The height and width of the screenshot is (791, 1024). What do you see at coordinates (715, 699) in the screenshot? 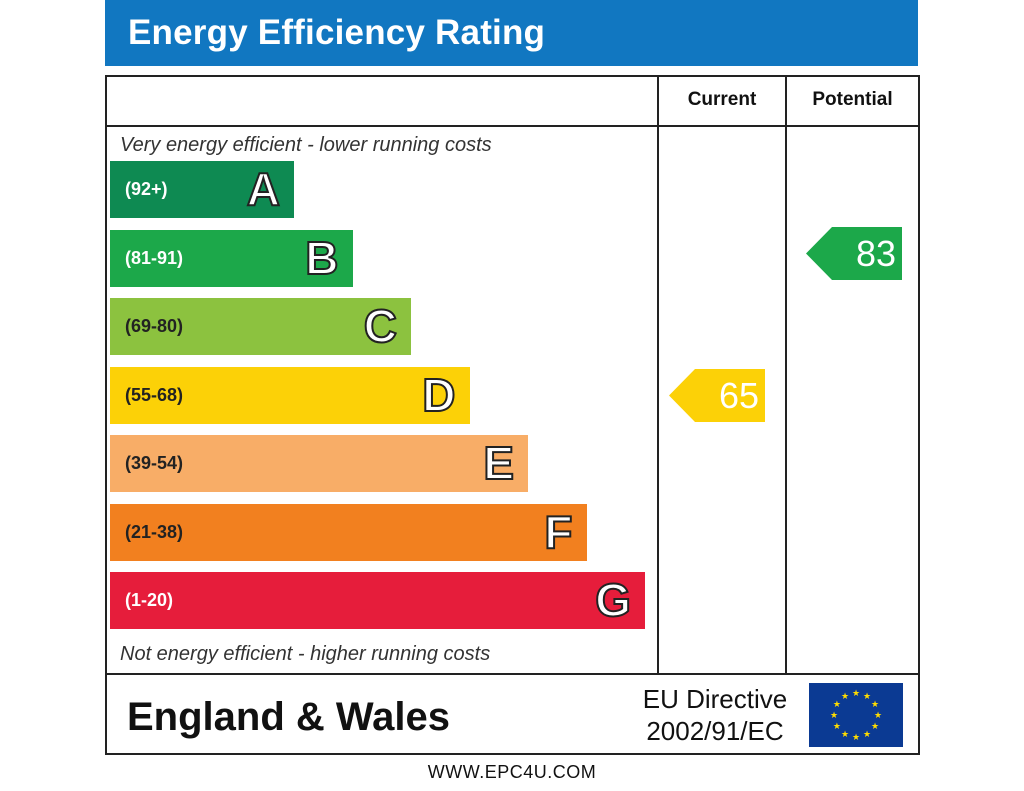
I see `eu-directive-title: EU Directive` at bounding box center [715, 699].